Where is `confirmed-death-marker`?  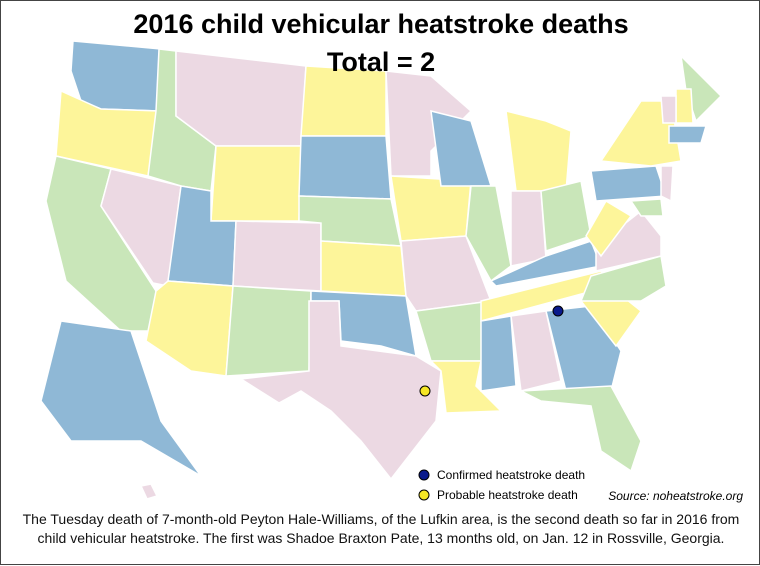 confirmed-death-marker is located at coordinates (558, 311).